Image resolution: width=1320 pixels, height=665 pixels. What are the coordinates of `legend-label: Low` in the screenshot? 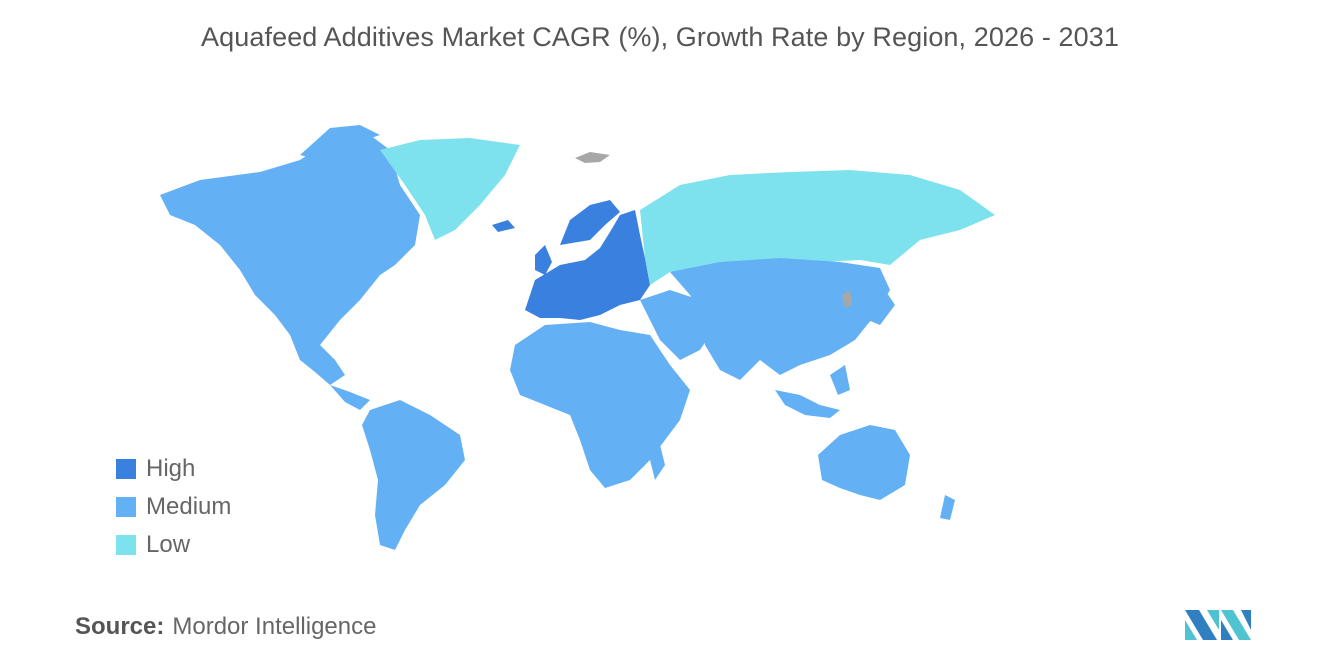 It's located at (168, 544).